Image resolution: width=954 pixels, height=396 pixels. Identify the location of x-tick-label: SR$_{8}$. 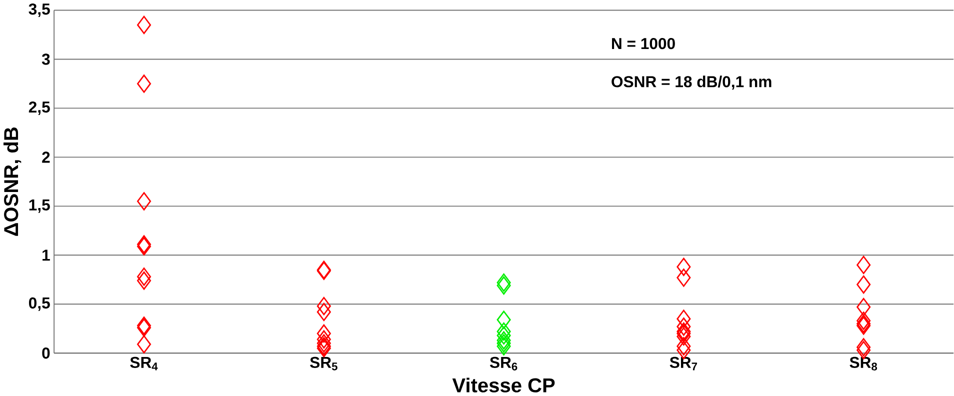
(864, 363).